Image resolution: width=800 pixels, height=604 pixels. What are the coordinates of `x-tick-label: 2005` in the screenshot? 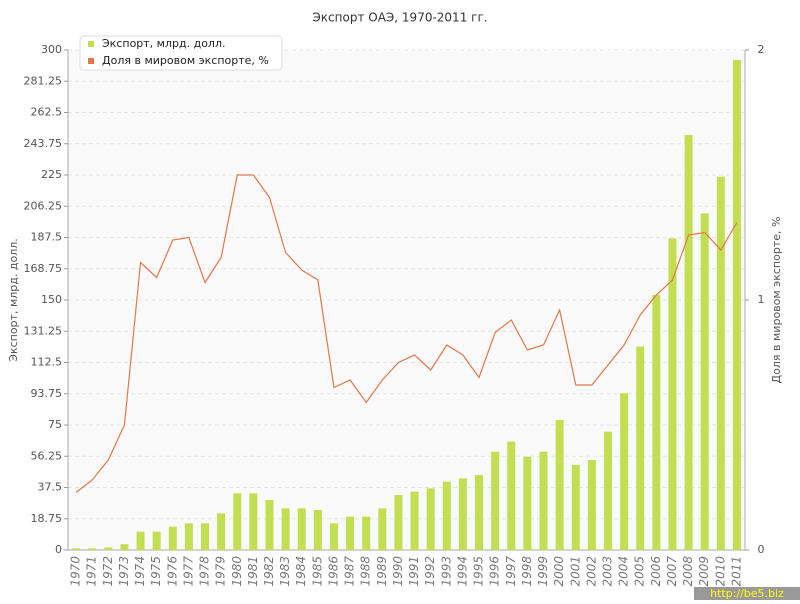 It's located at (640, 571).